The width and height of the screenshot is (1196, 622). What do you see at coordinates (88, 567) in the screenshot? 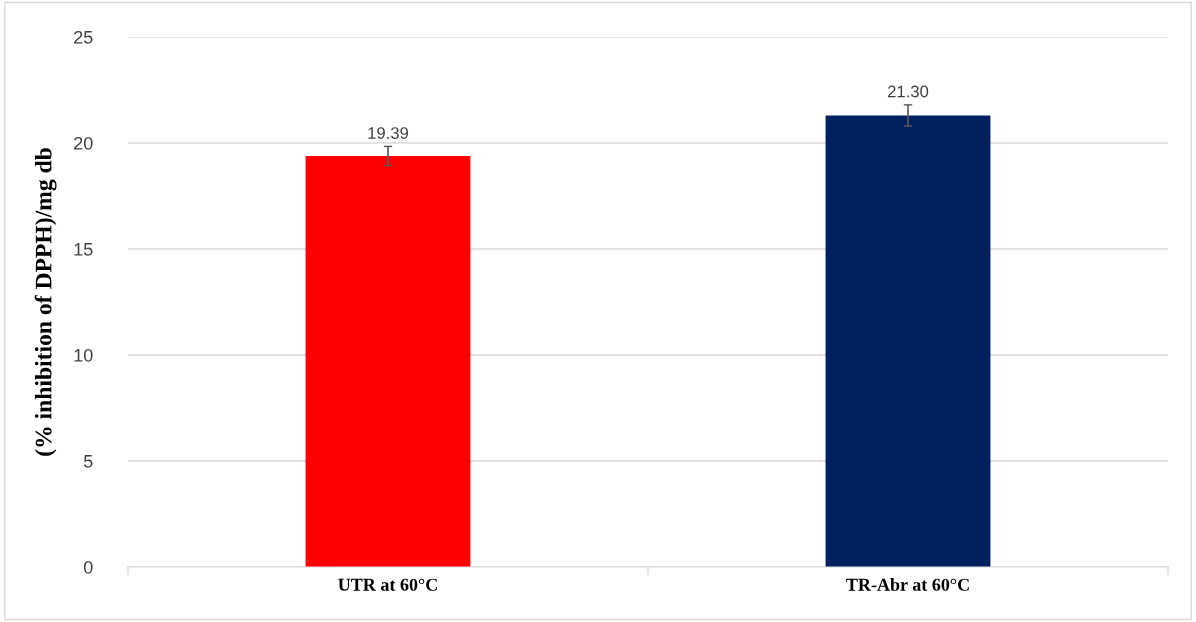
I see `y-tick-label: 0` at bounding box center [88, 567].